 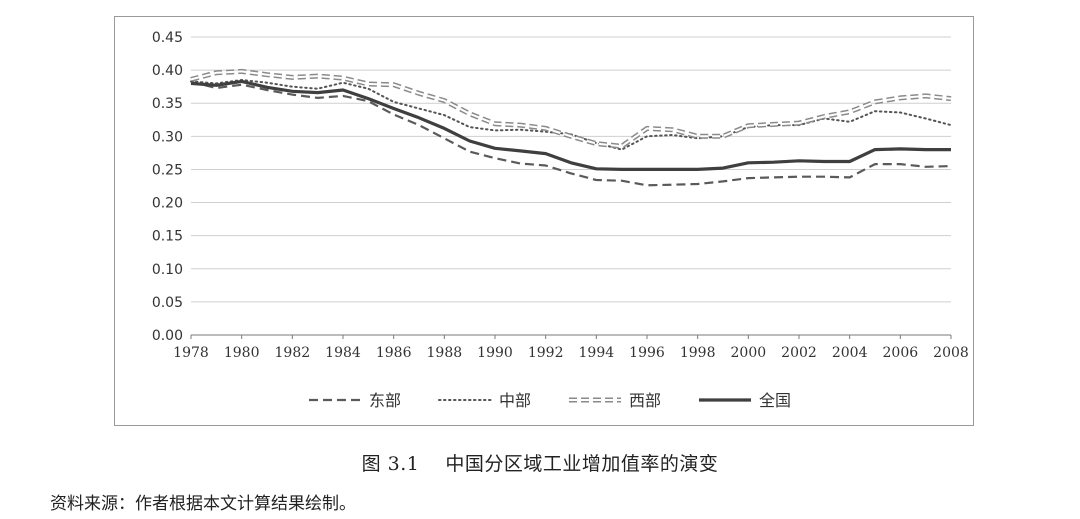 I want to click on figure-title: 中国分区域工业增加值率的演变, so click(x=582, y=464).